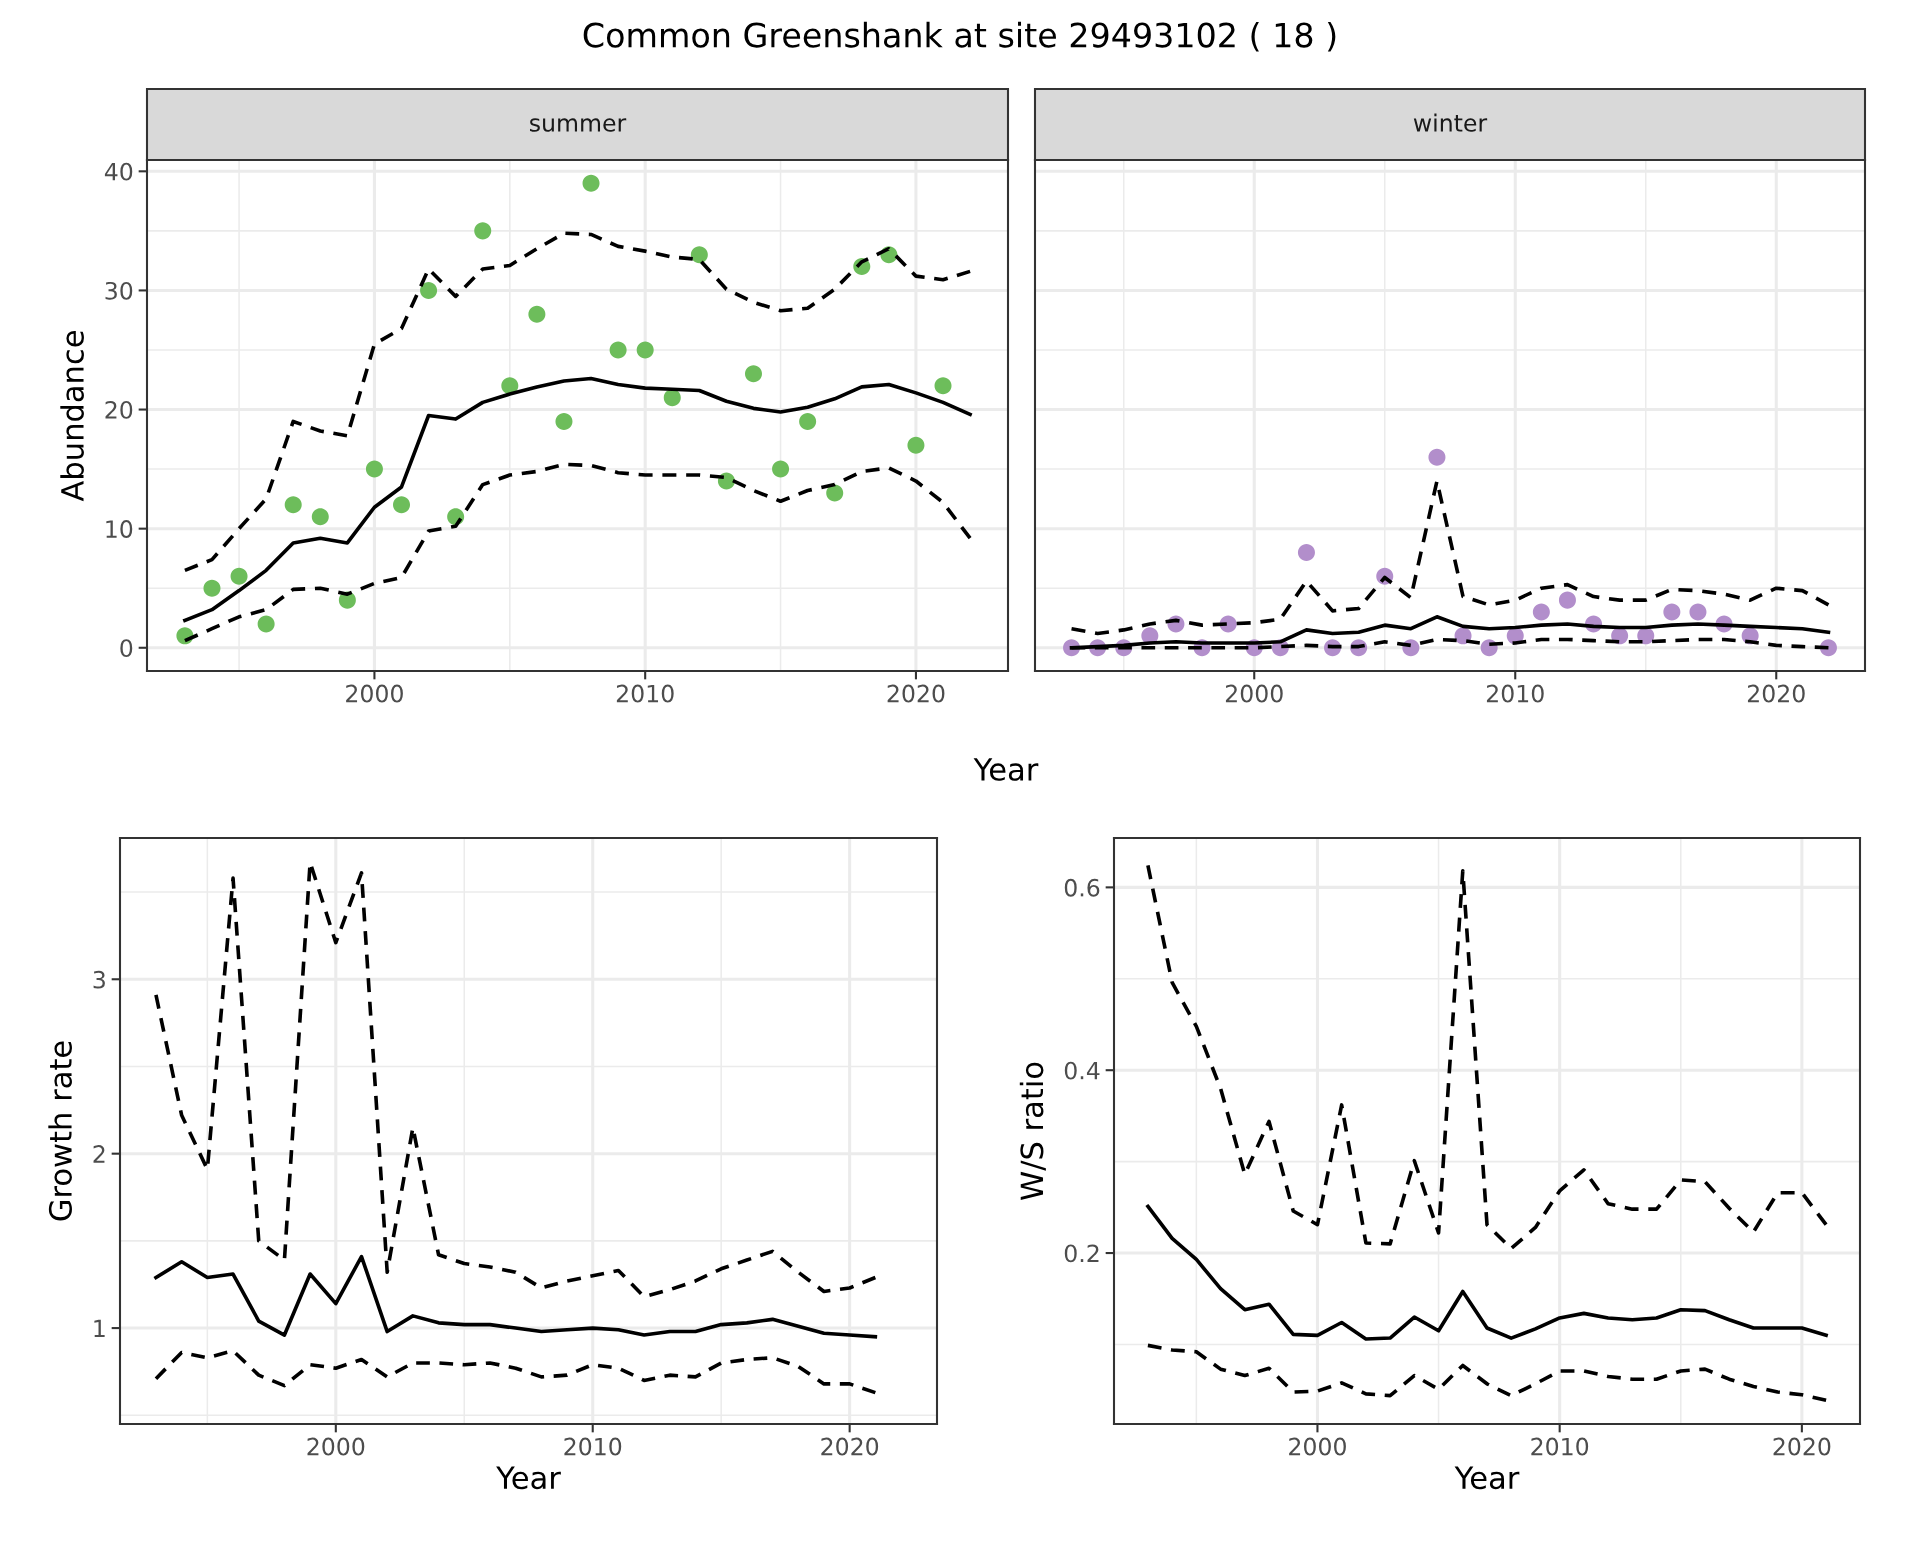 Image resolution: width=1920 pixels, height=1560 pixels. Describe the element at coordinates (119, 290) in the screenshot. I see `y-tick-label: 30` at that location.